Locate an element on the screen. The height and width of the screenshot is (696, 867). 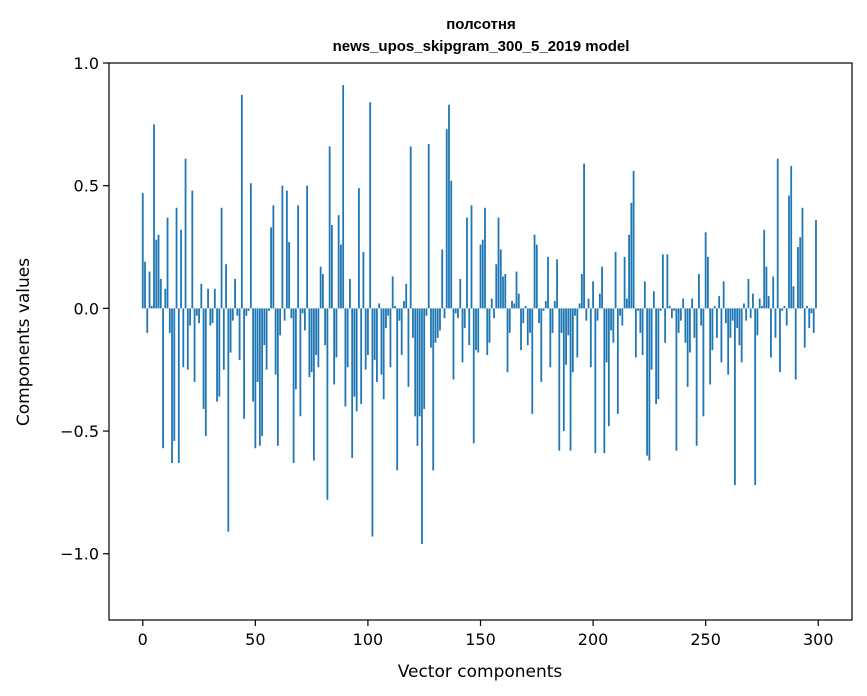
y-tick-label: 0.5 is located at coordinates (86, 186).